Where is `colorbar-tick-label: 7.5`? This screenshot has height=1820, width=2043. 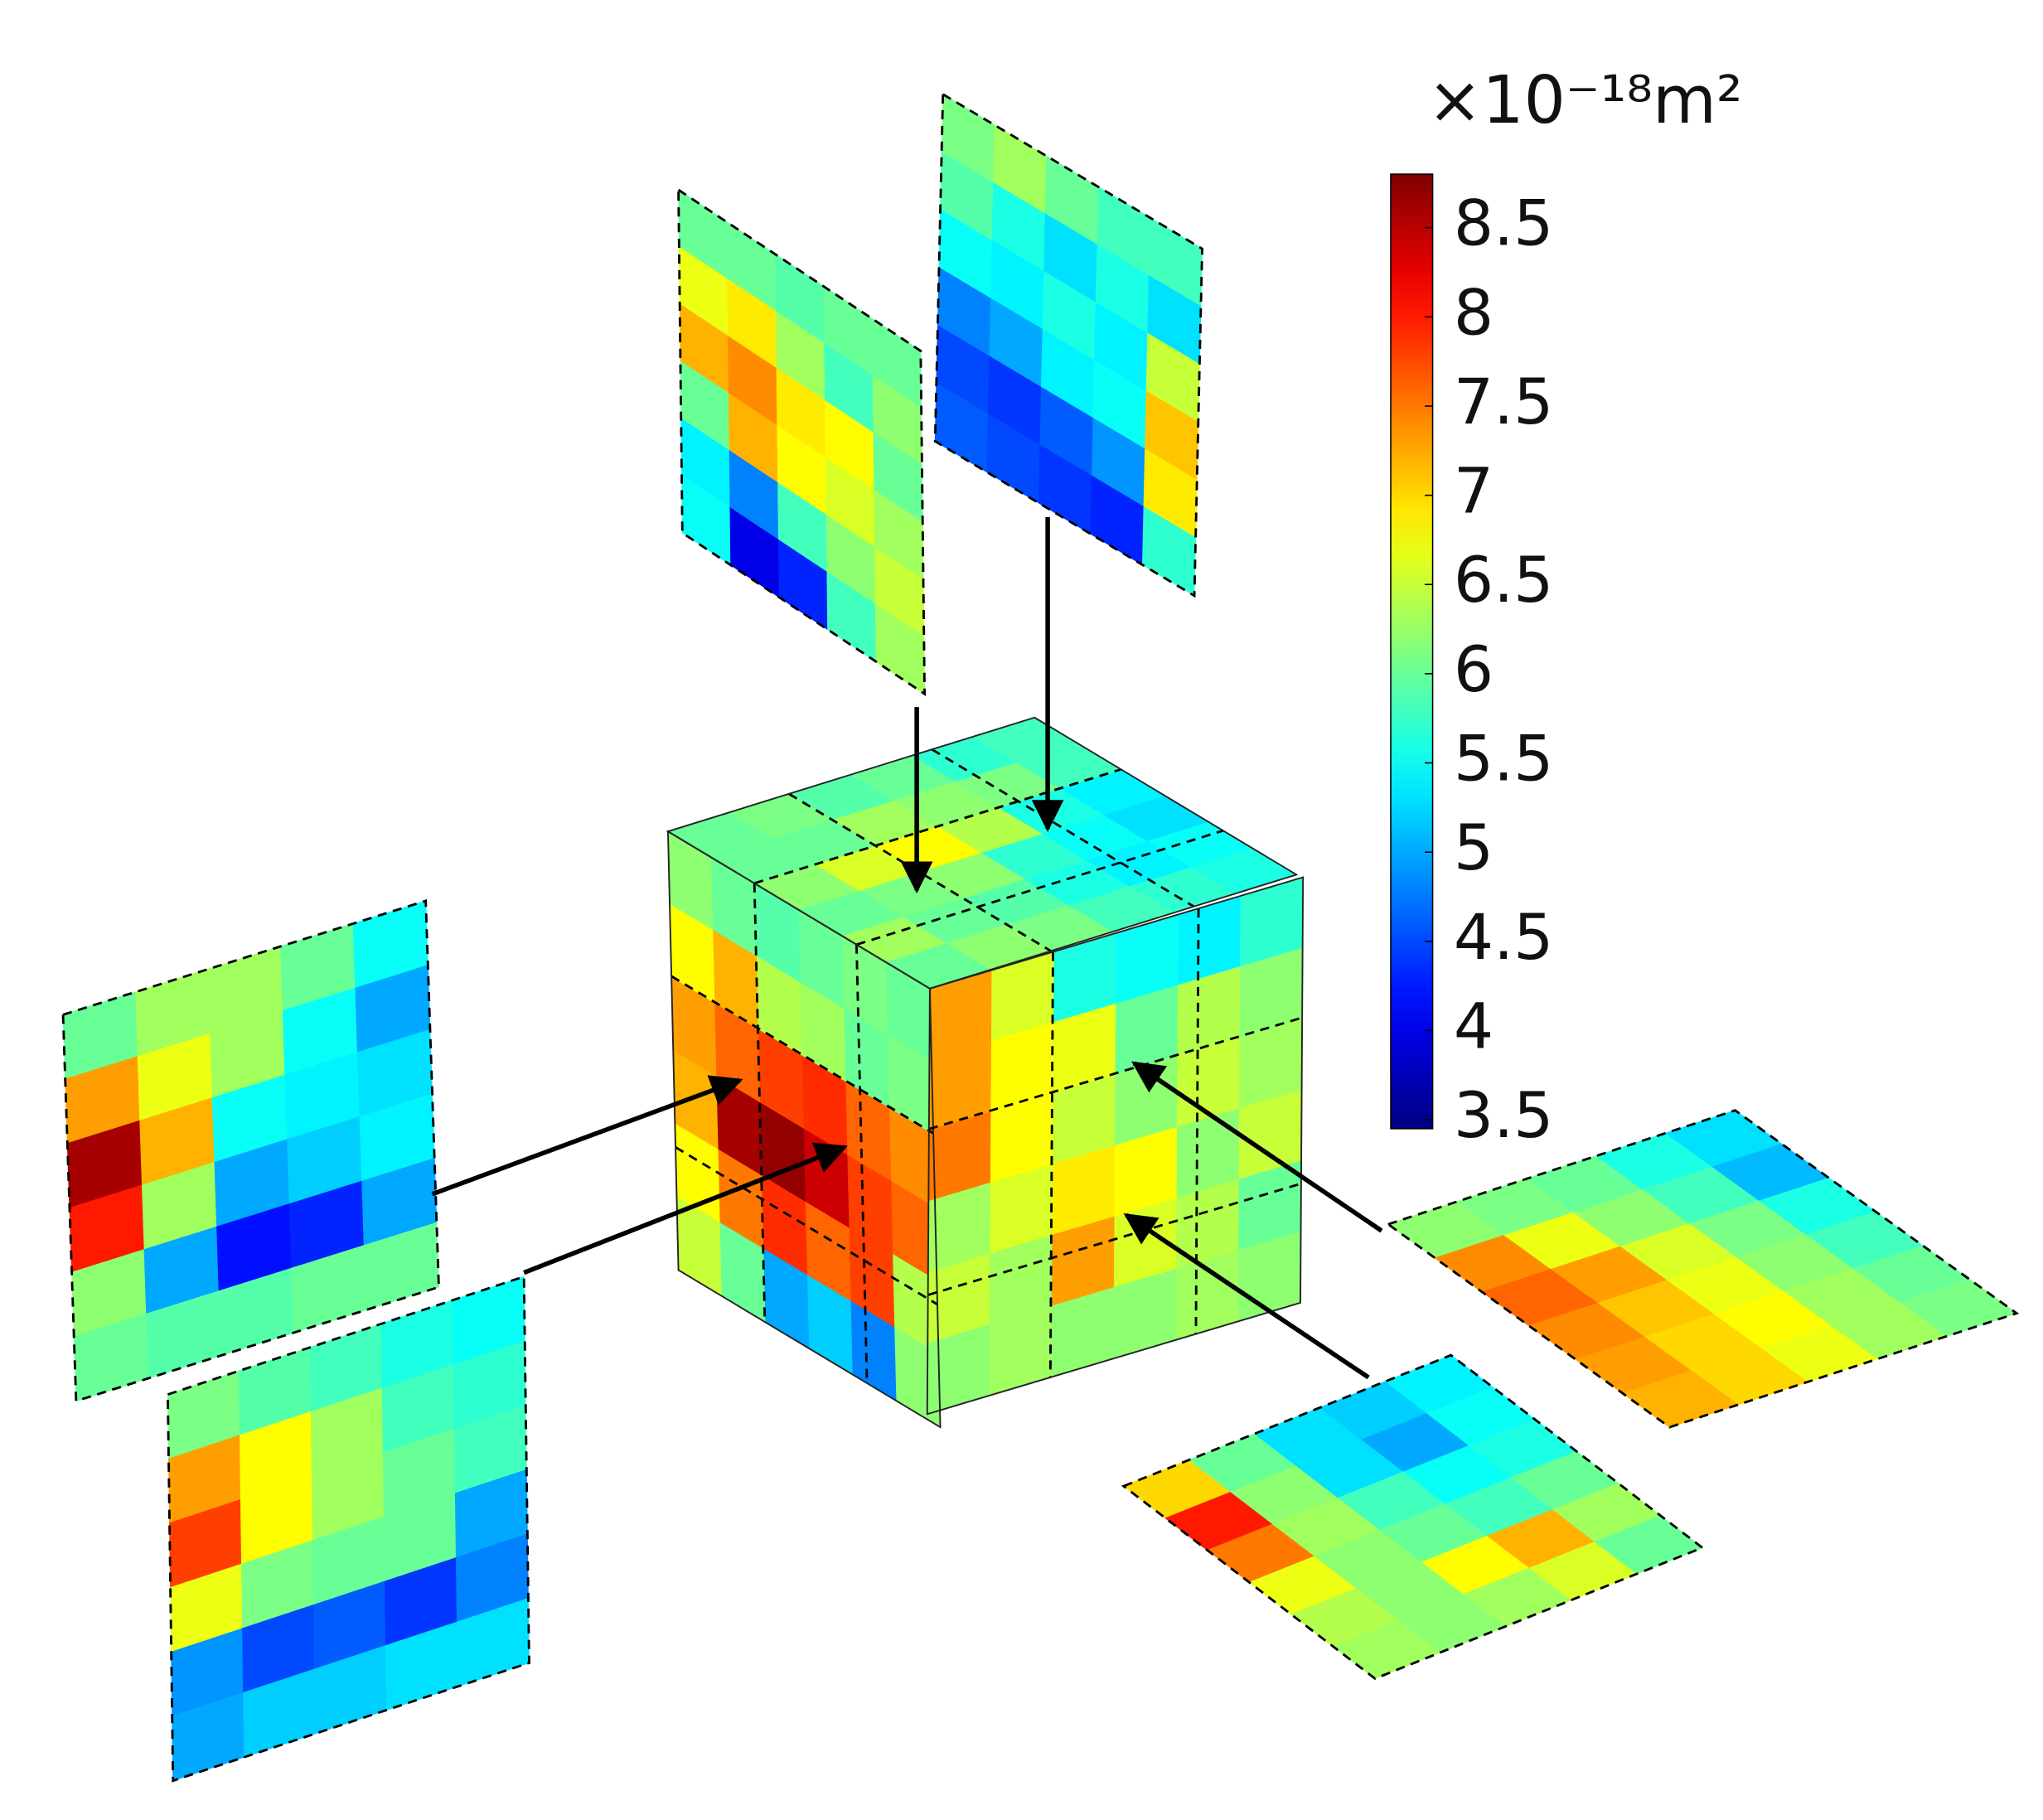
colorbar-tick-label: 7.5 is located at coordinates (1504, 401).